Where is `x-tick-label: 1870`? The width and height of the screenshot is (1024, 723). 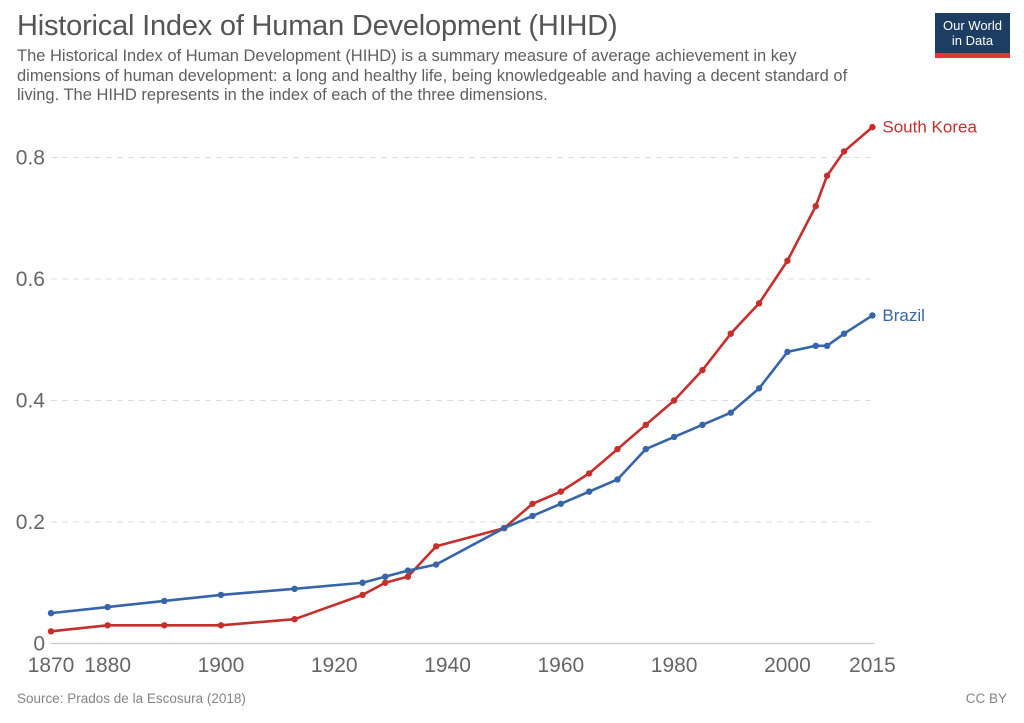
x-tick-label: 1870 is located at coordinates (51, 665).